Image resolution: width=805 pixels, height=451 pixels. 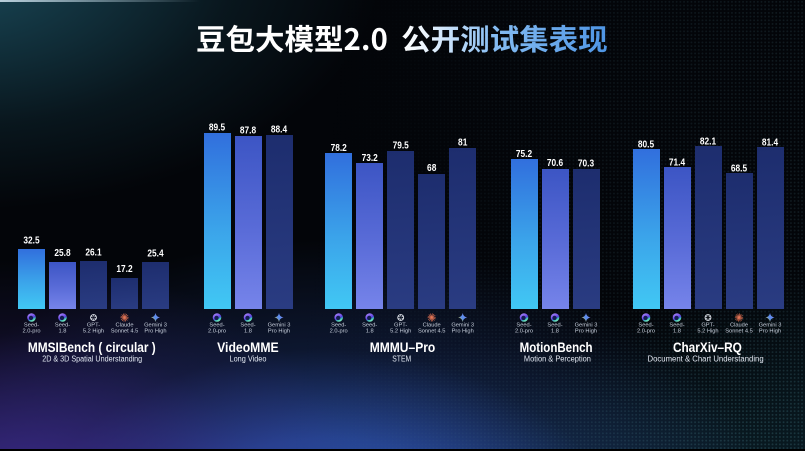 I want to click on svg-text: 80.5, so click(x=646, y=145).